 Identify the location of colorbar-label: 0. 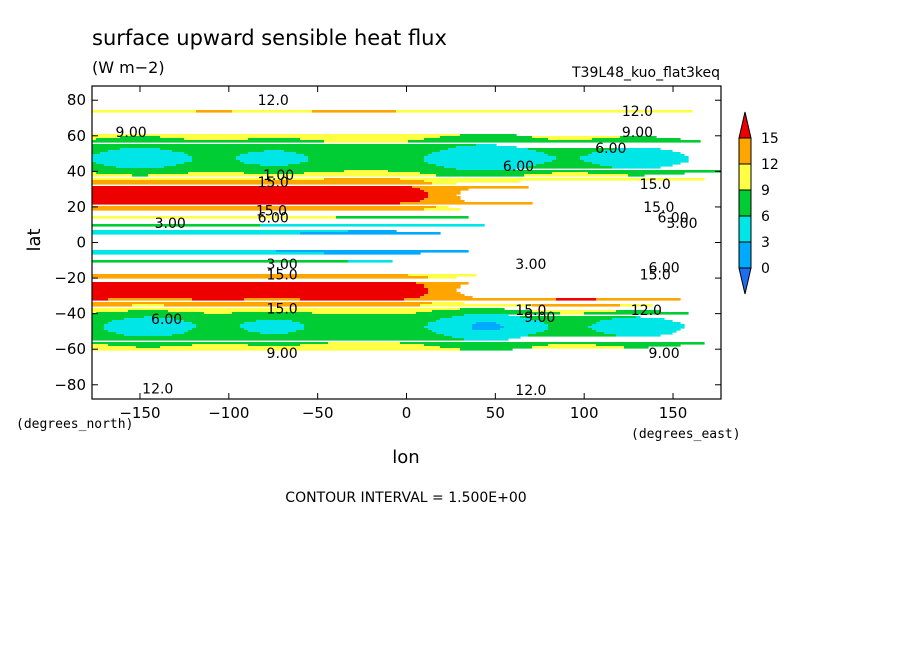
(765, 269).